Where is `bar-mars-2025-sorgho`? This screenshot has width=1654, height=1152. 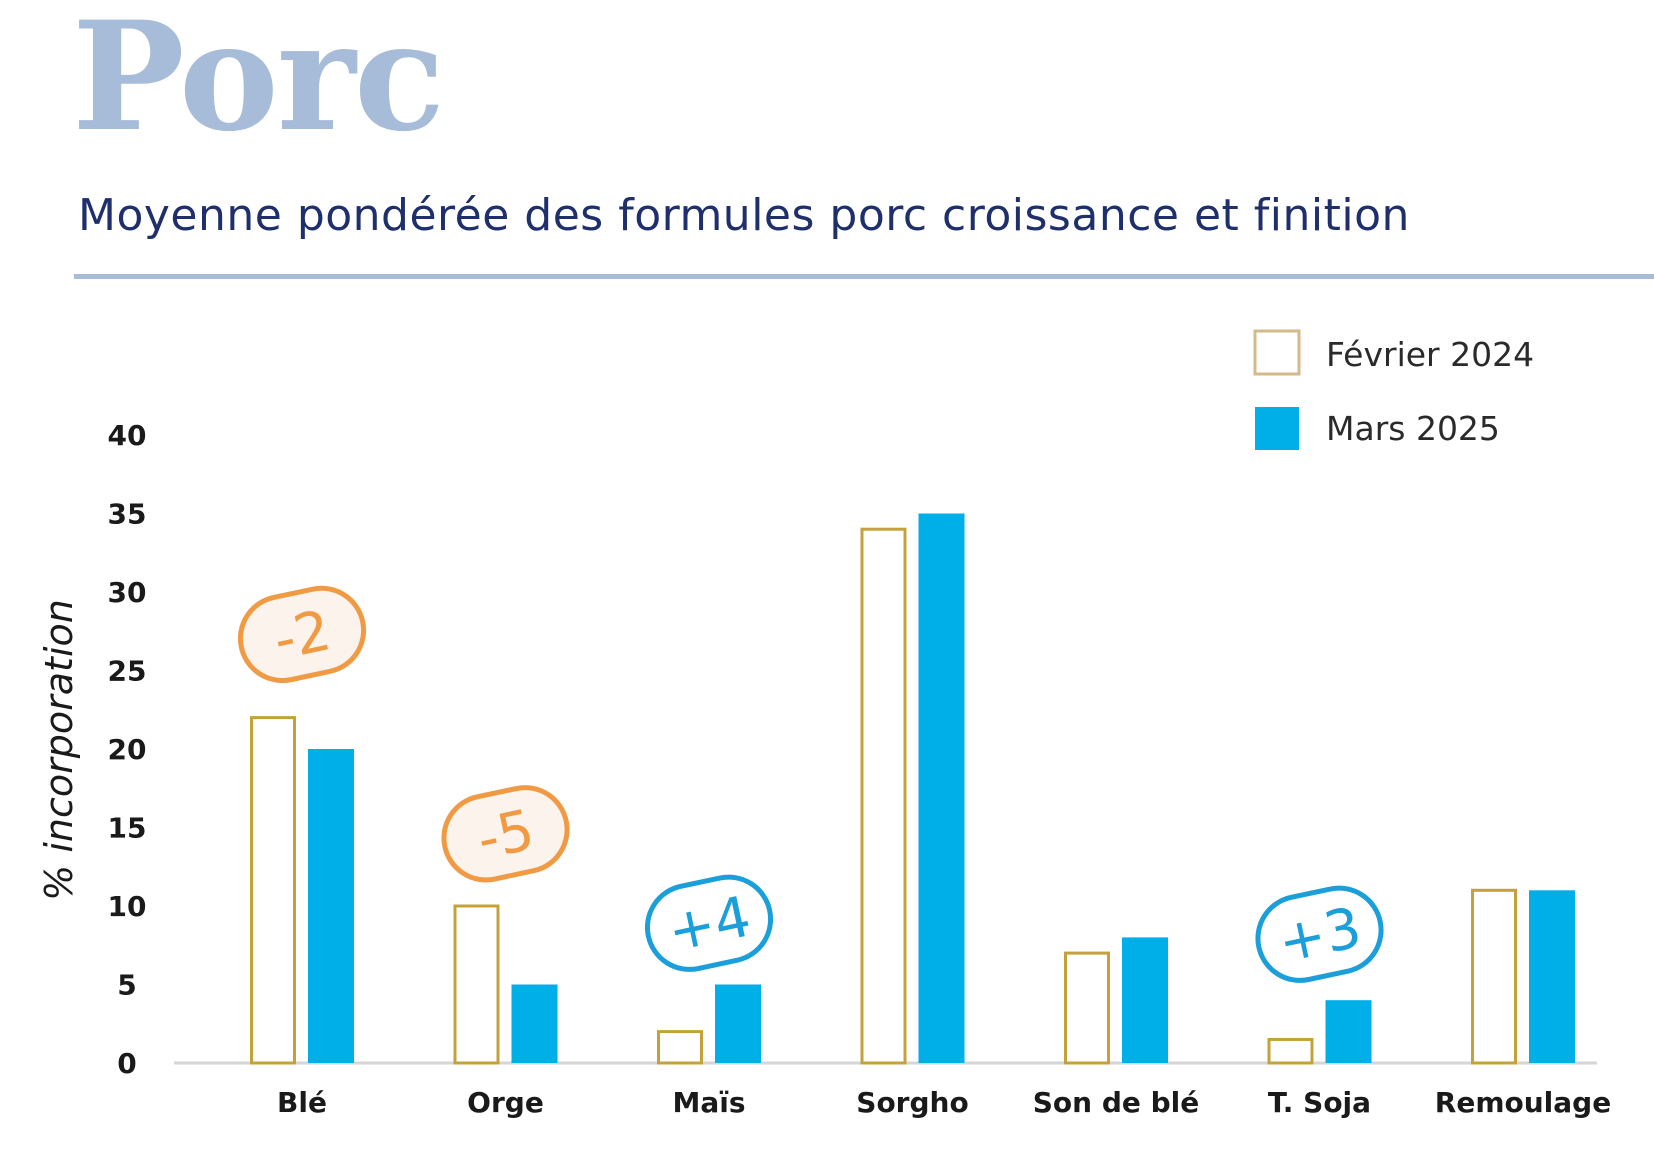 bar-mars-2025-sorgho is located at coordinates (941, 788).